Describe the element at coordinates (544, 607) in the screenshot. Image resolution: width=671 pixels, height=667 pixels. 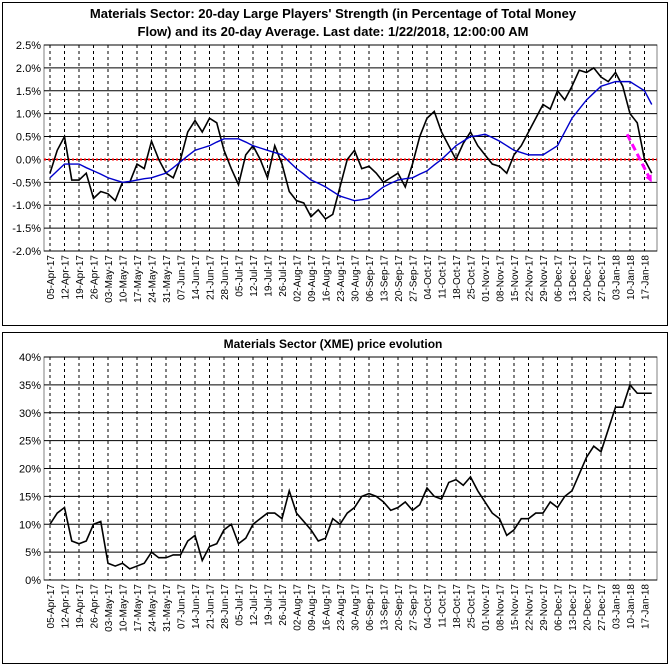
I see `x-tick-label: 29-Nov-17` at that location.